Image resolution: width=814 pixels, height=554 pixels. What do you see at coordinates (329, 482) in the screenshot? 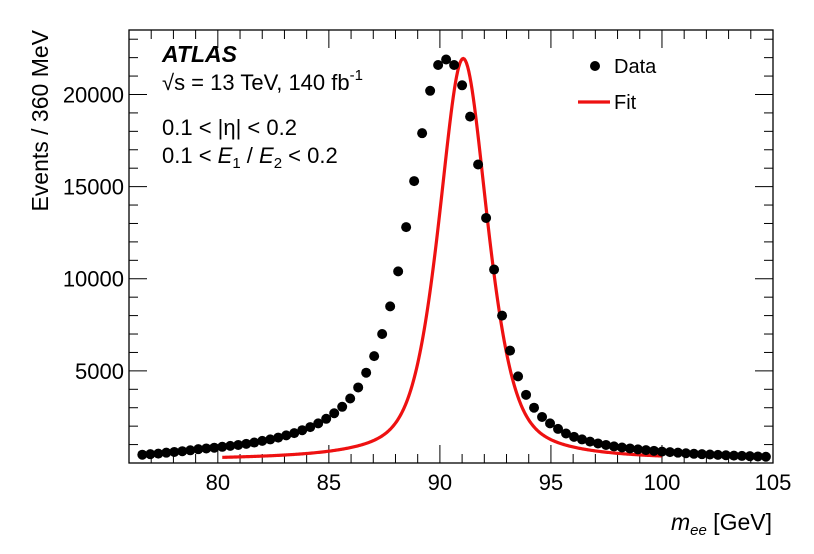
I see `x-tick-label: 85` at bounding box center [329, 482].